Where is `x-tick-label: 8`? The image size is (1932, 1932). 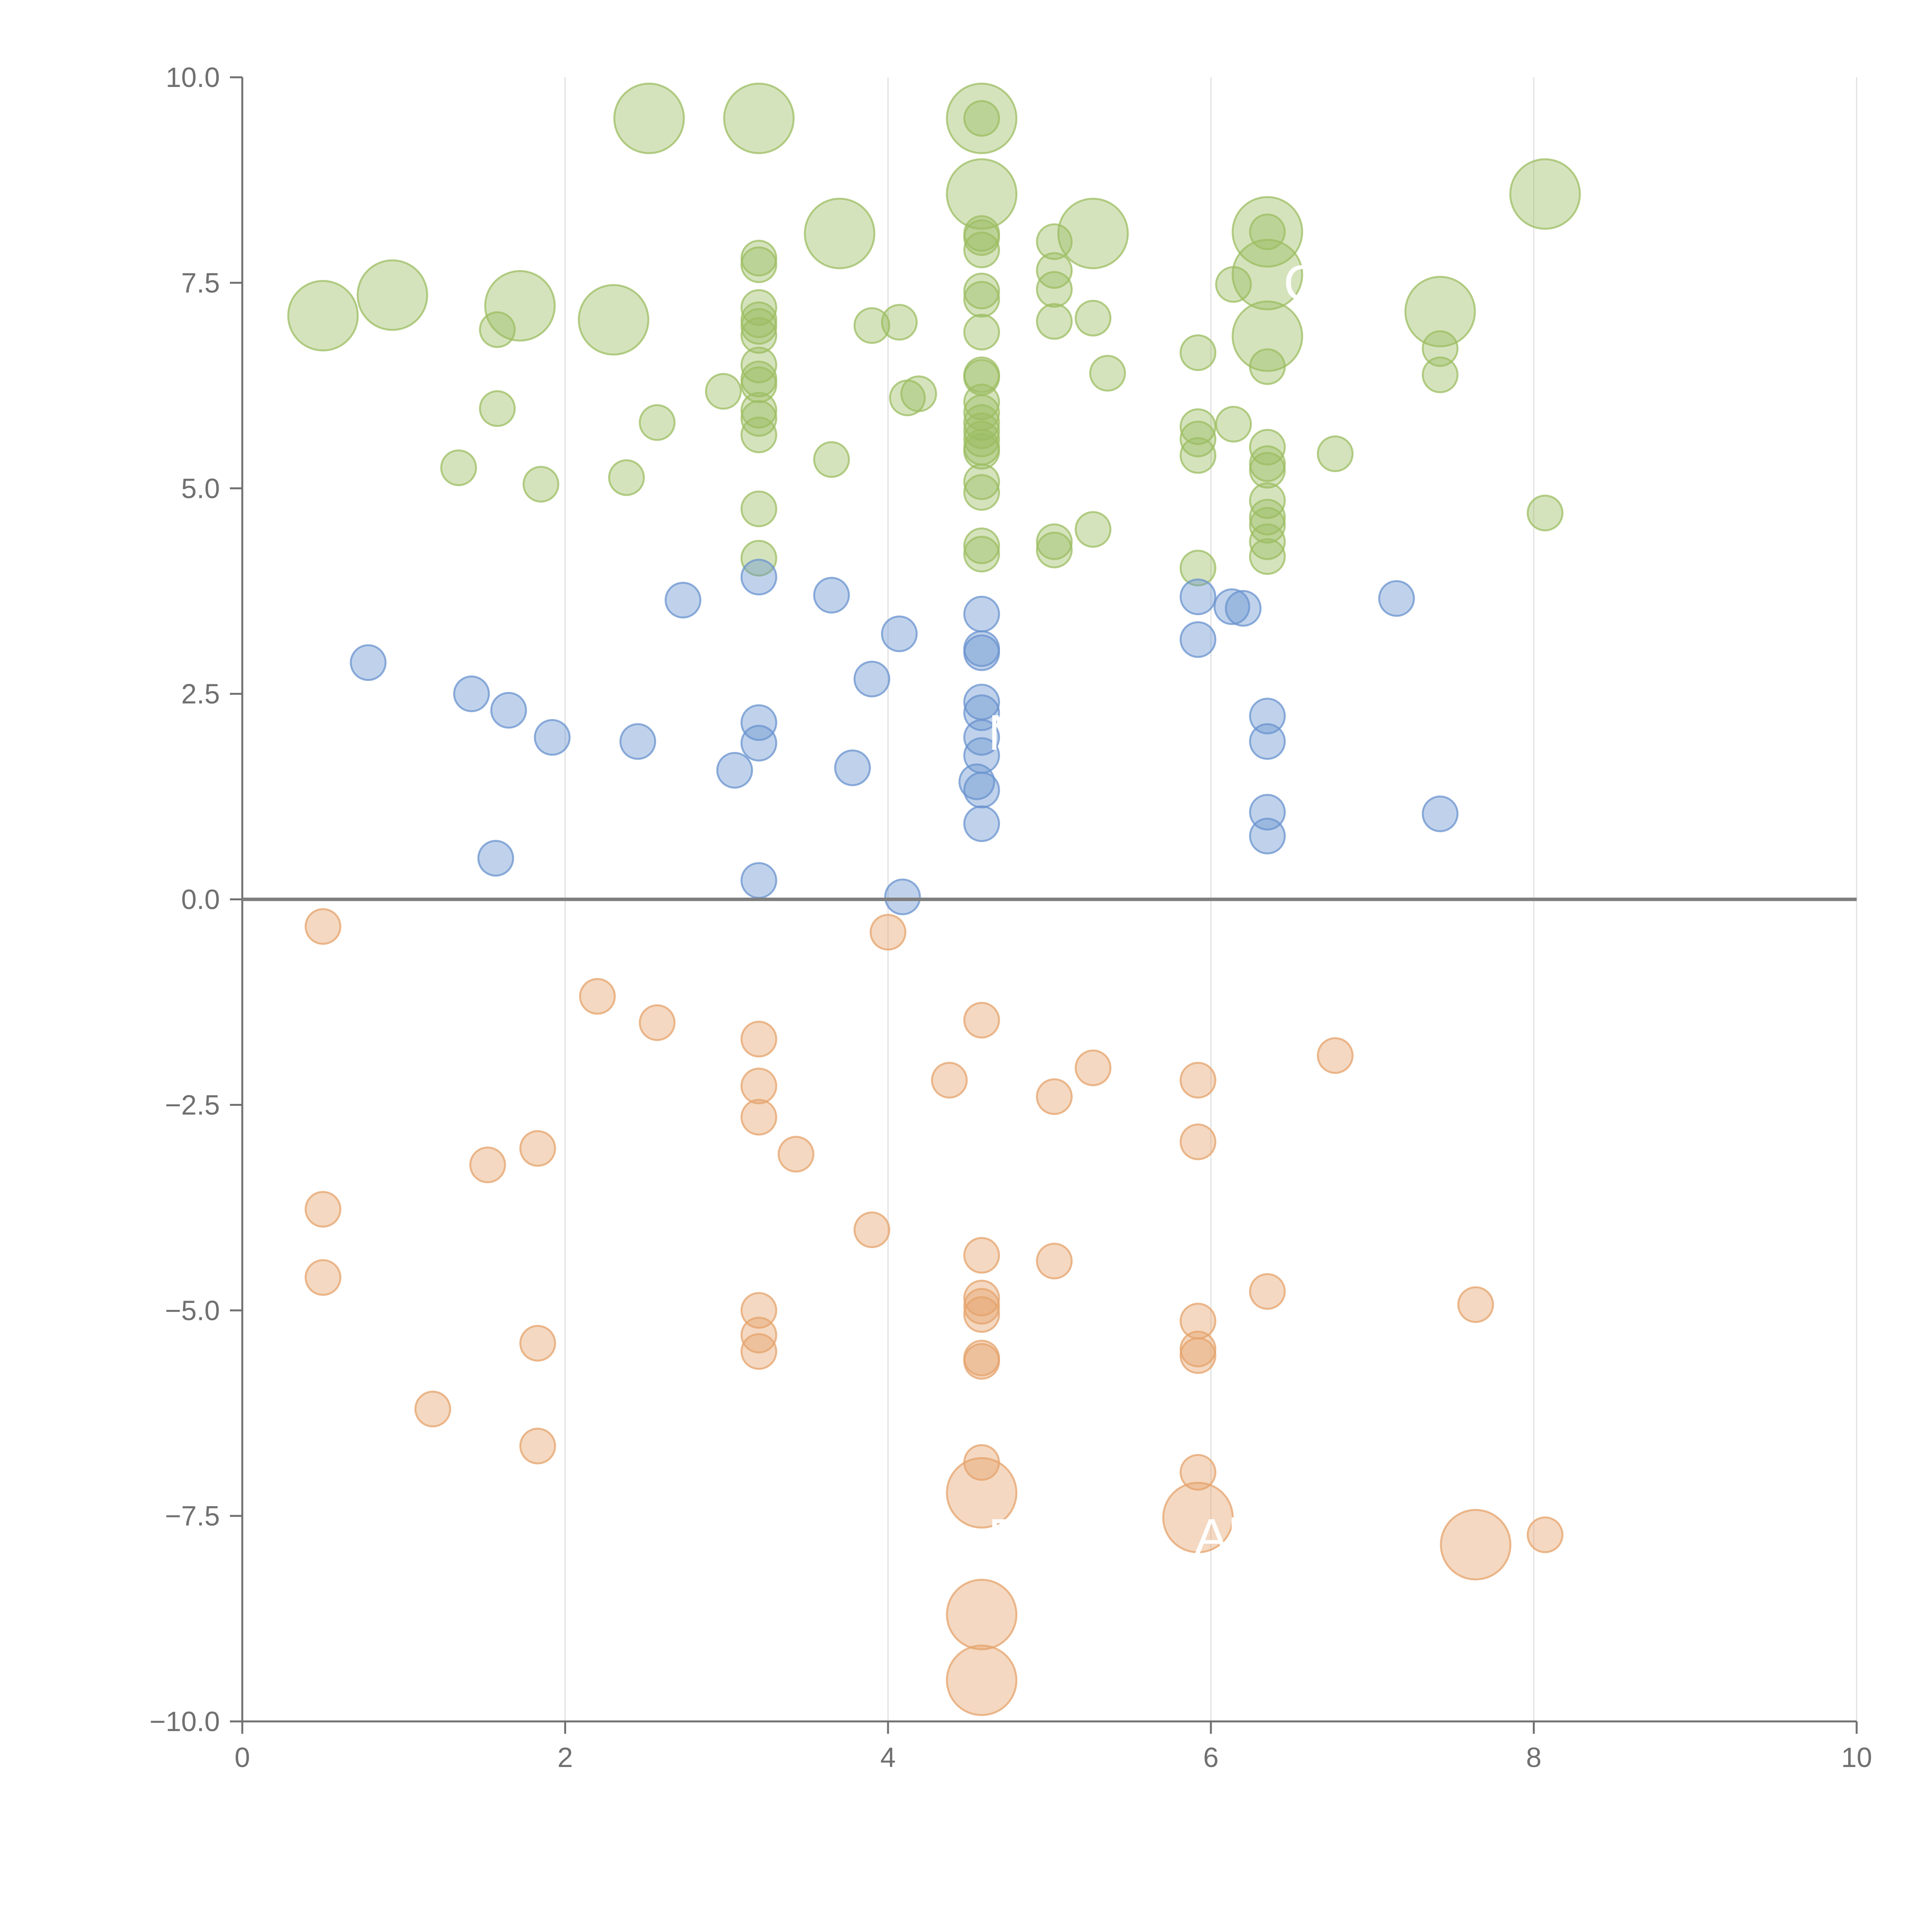
x-tick-label: 8 is located at coordinates (1533, 1757).